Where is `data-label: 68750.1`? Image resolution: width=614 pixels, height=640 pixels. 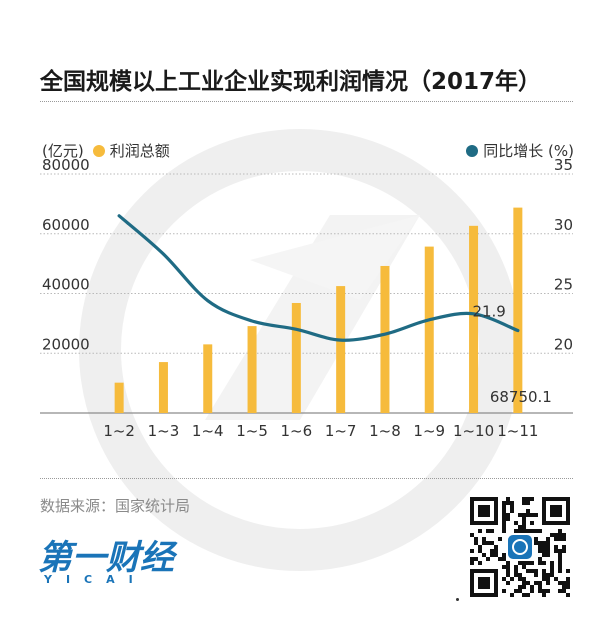 data-label: 68750.1 is located at coordinates (521, 397).